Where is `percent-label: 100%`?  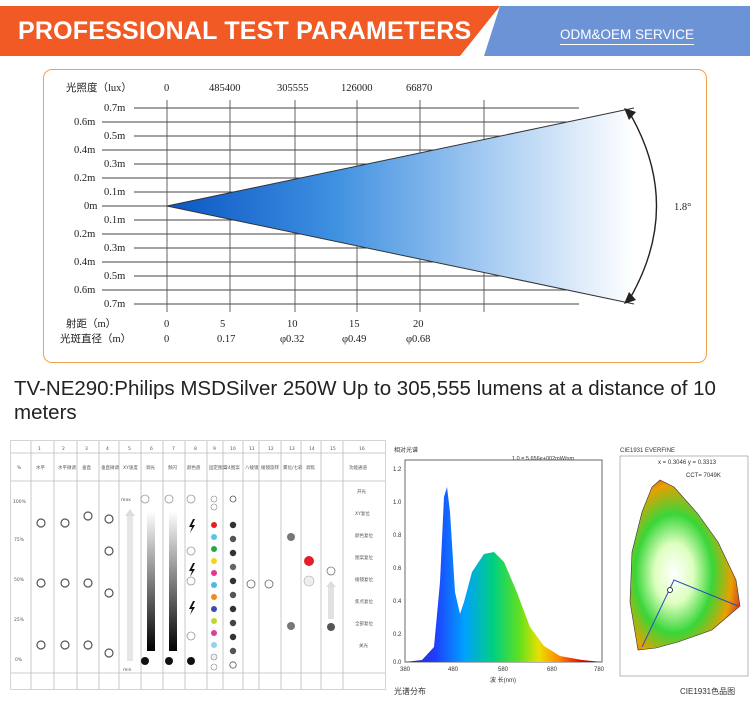
percent-label: 100% is located at coordinates (20, 502).